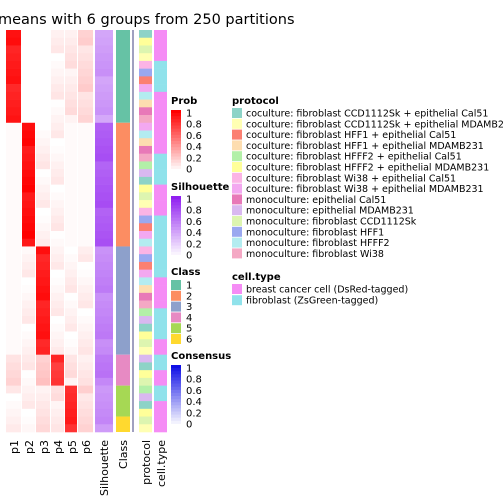 The height and width of the screenshot is (504, 504). What do you see at coordinates (330, 211) in the screenshot?
I see `protocol-legend-label: monoculture: epithelial MDAMB231` at bounding box center [330, 211].